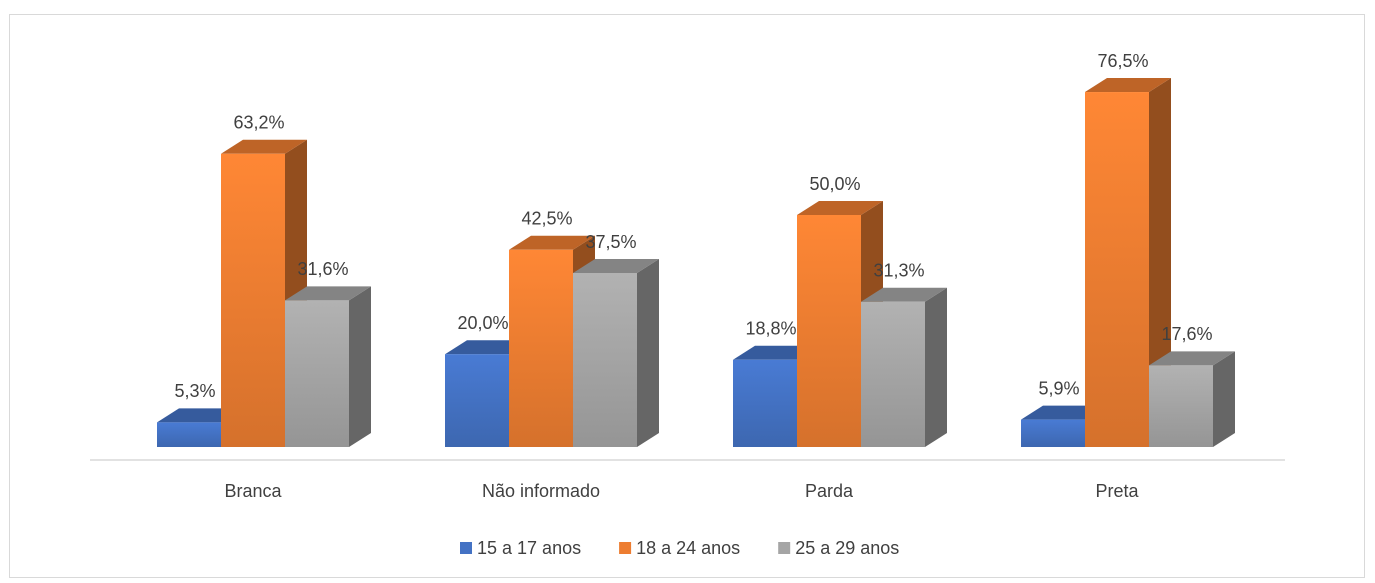 This screenshot has width=1375, height=583. I want to click on x-tick-label: Branca, so click(253, 491).